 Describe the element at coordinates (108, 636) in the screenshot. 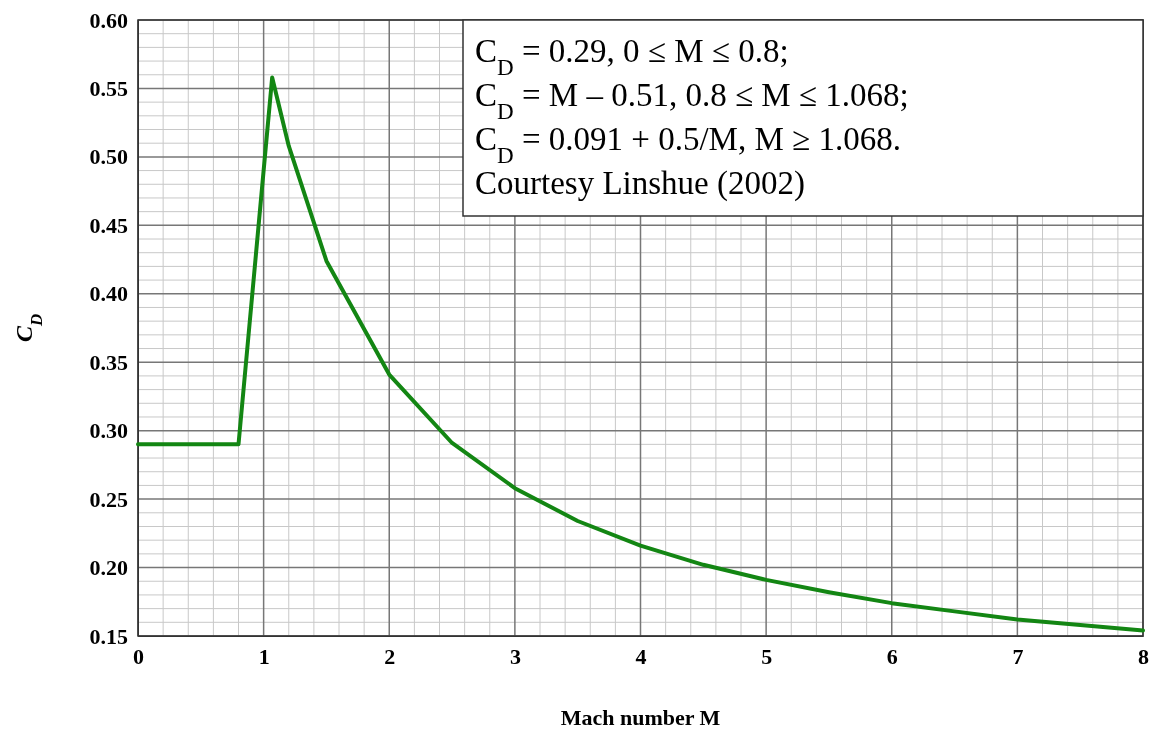

I see `y-tick-label: 0.15` at that location.